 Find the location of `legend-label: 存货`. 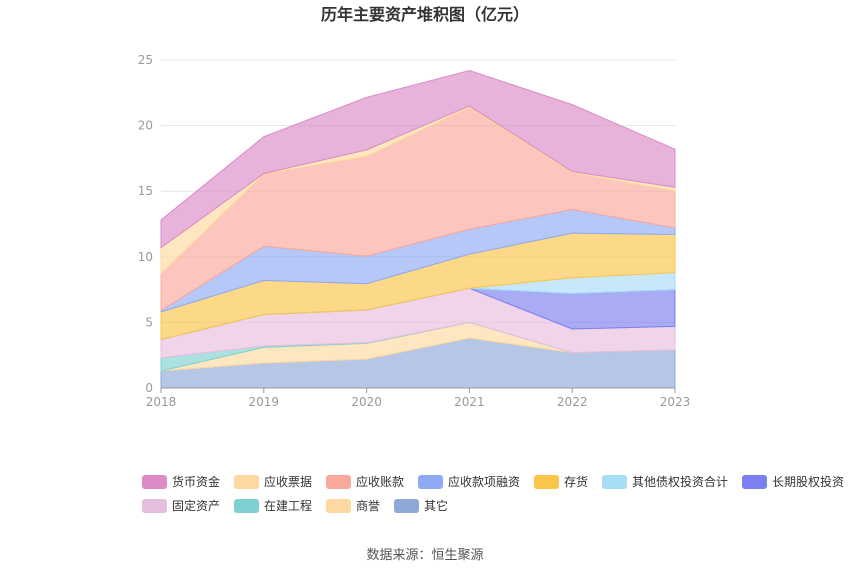

legend-label: 存货 is located at coordinates (576, 481).